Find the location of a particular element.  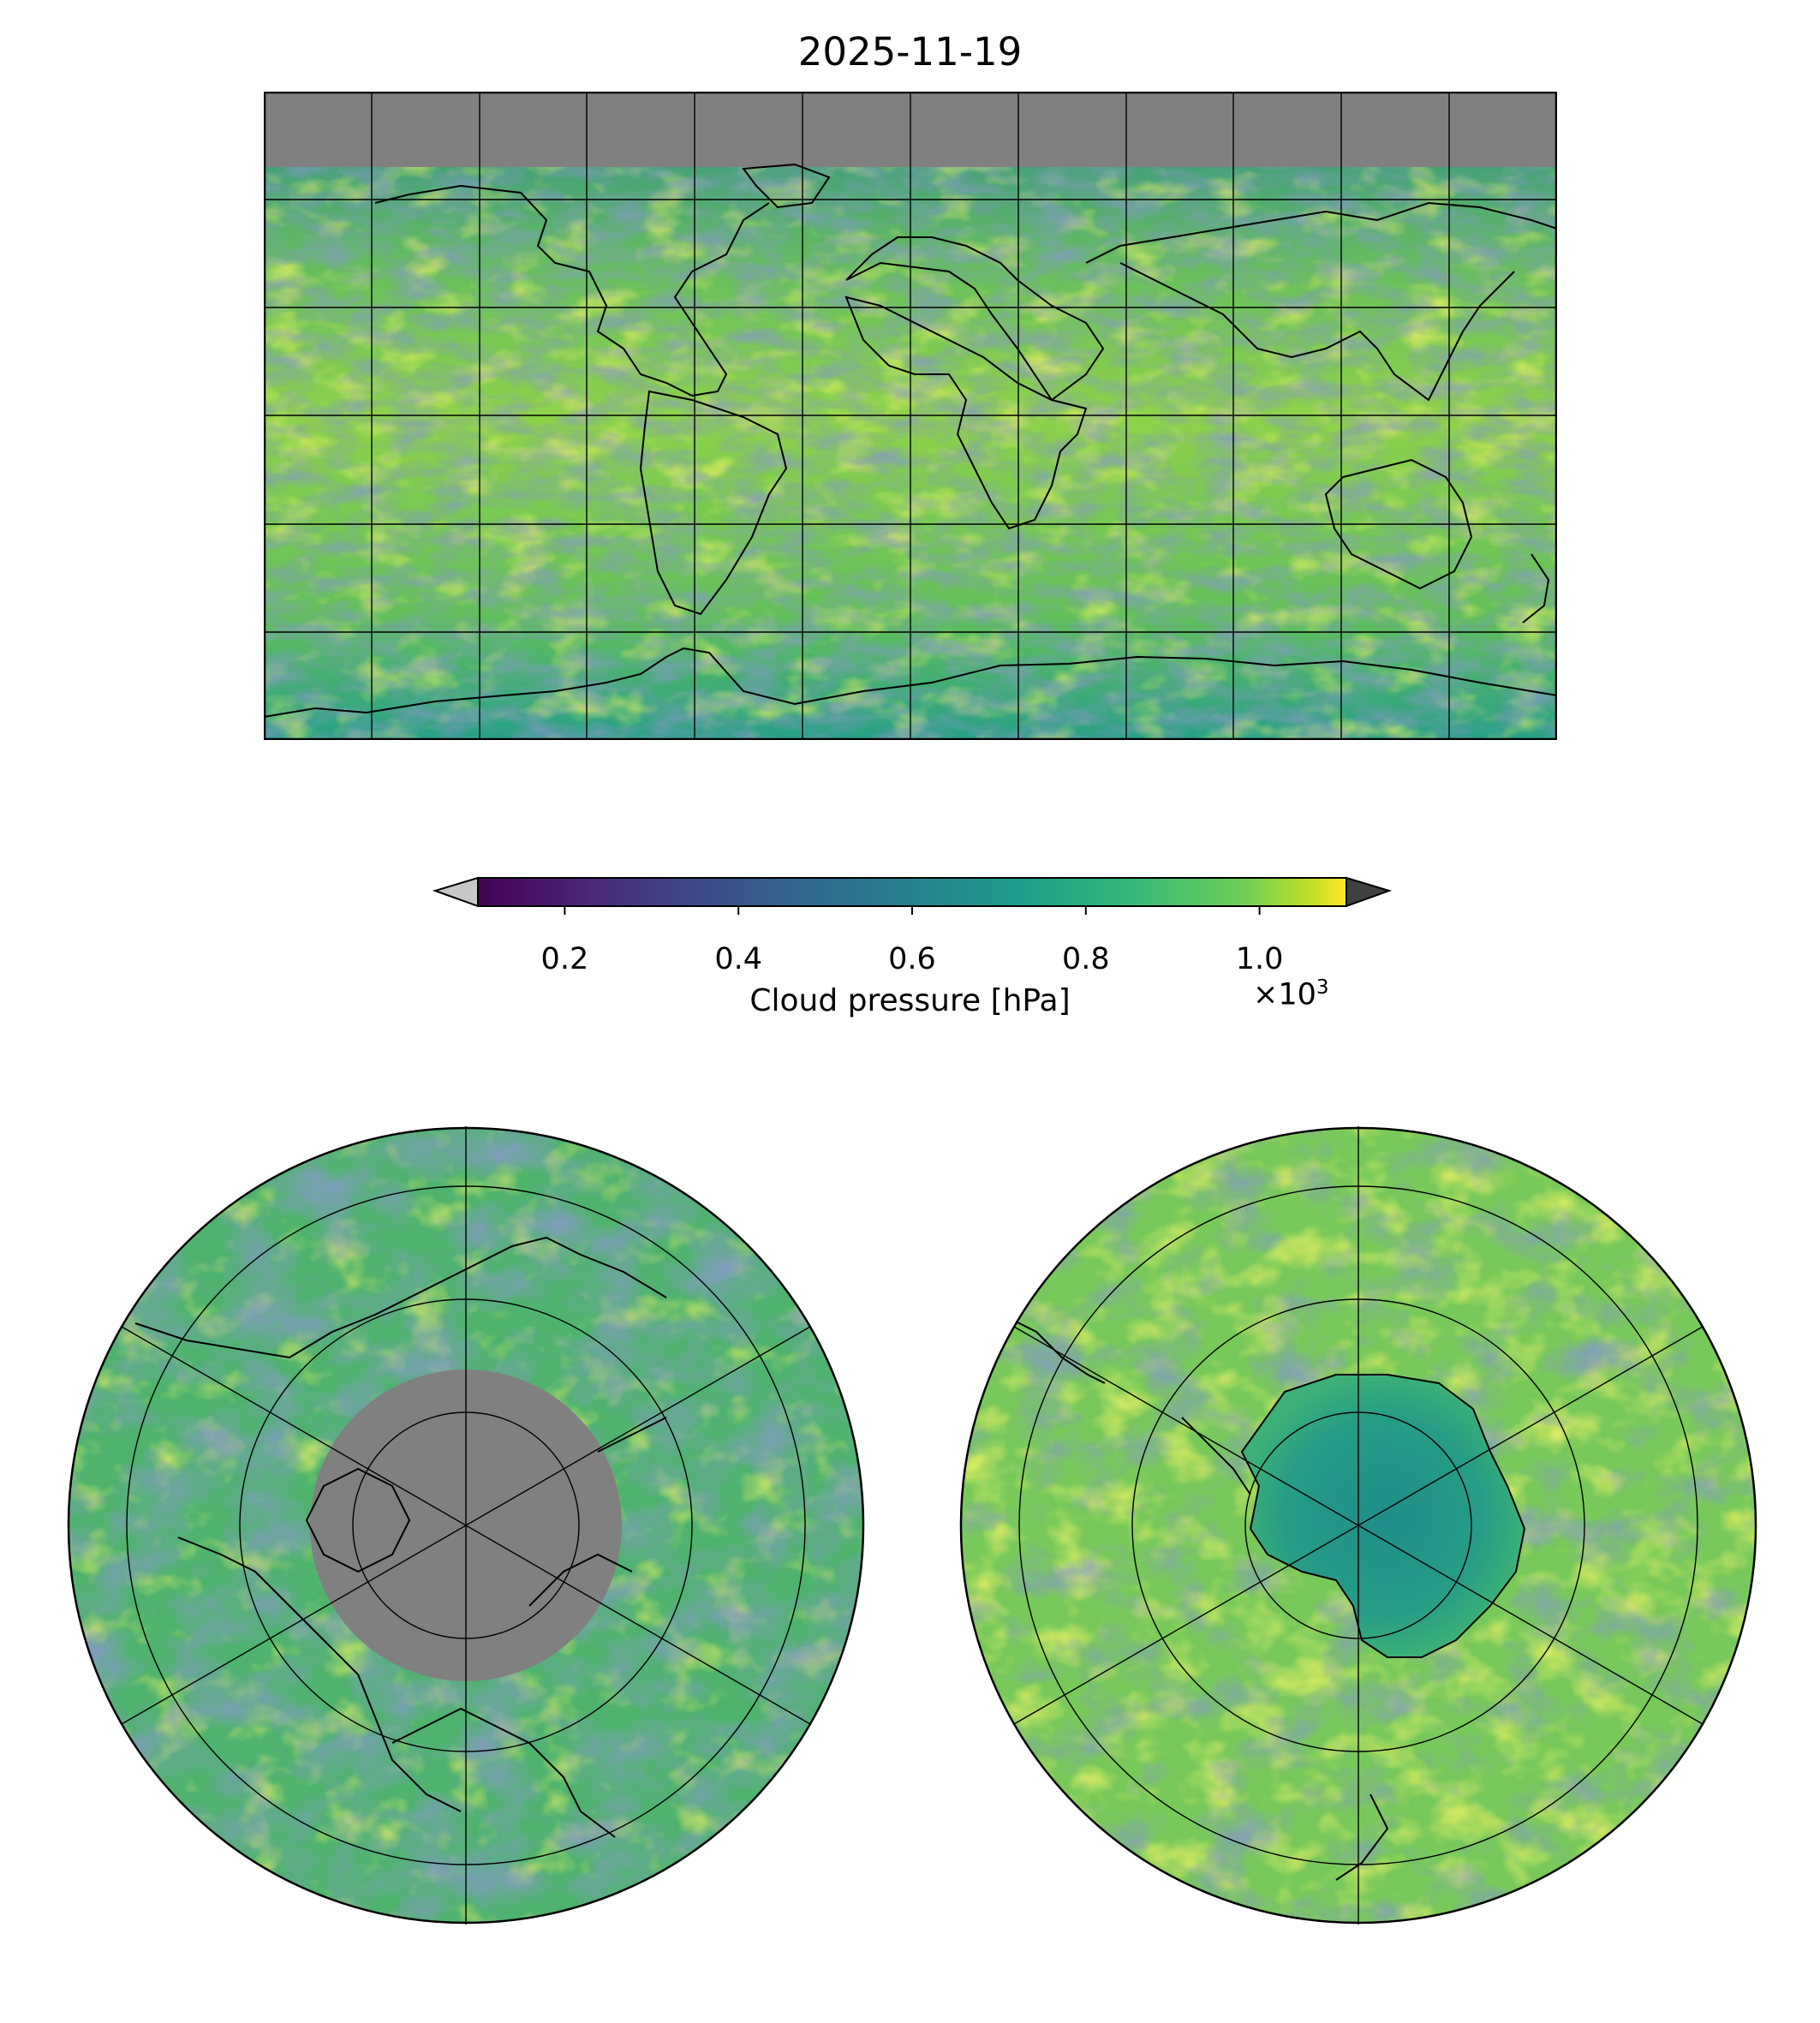

colorbar-tick-label: 0.6 is located at coordinates (912, 959).